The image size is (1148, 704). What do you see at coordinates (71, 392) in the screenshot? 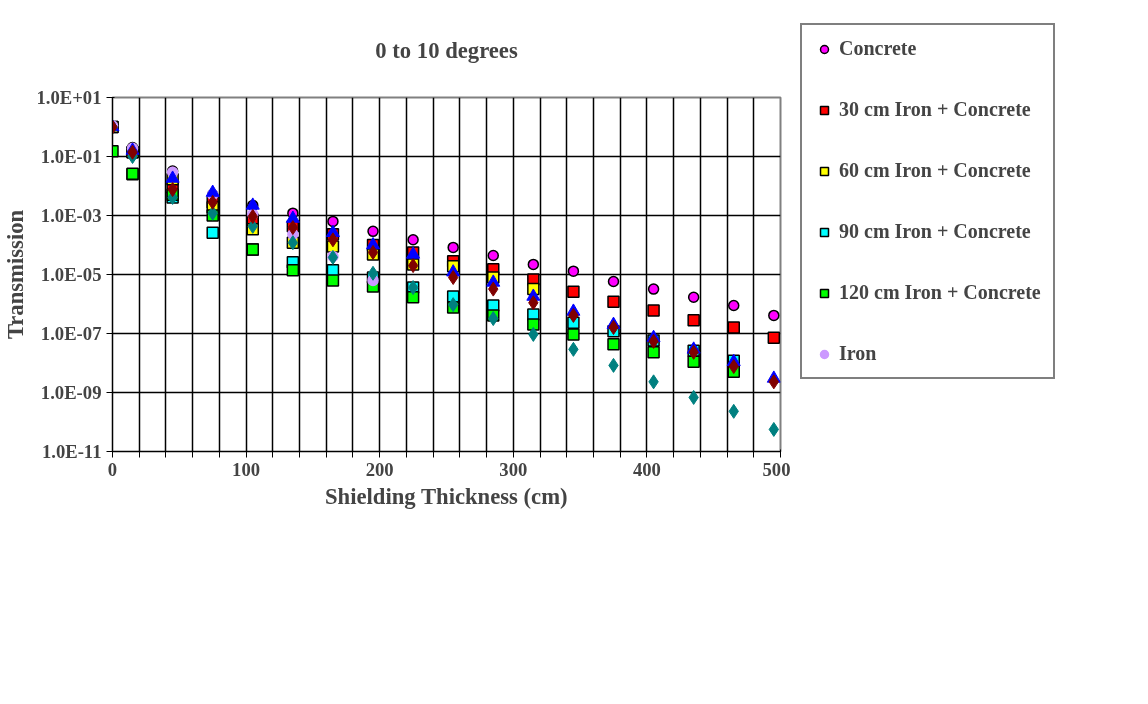
I see `y-tick-label: 1.0E-09` at bounding box center [71, 392].